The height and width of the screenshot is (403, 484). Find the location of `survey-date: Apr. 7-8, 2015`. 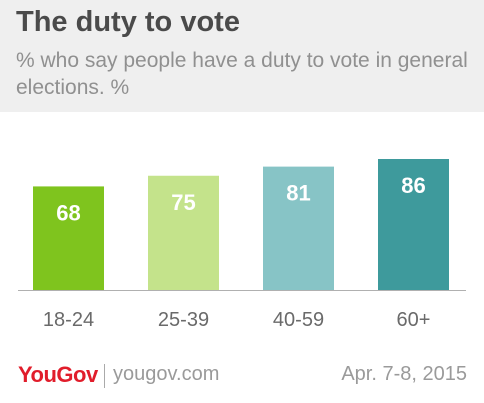

survey-date: Apr. 7-8, 2015 is located at coordinates (404, 374).